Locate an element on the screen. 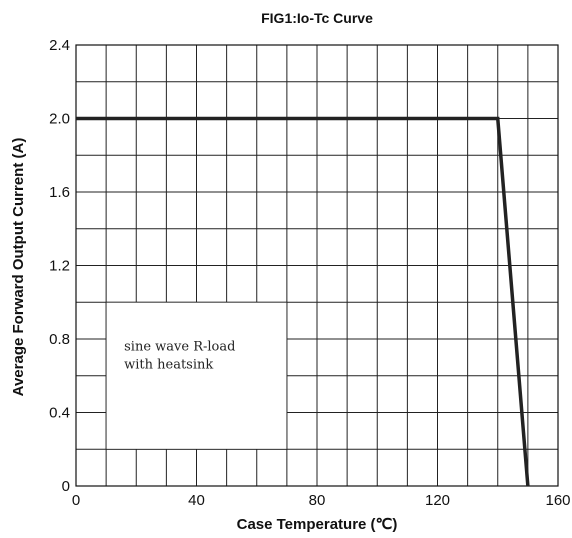  x-tick-label: 80 is located at coordinates (317, 500).